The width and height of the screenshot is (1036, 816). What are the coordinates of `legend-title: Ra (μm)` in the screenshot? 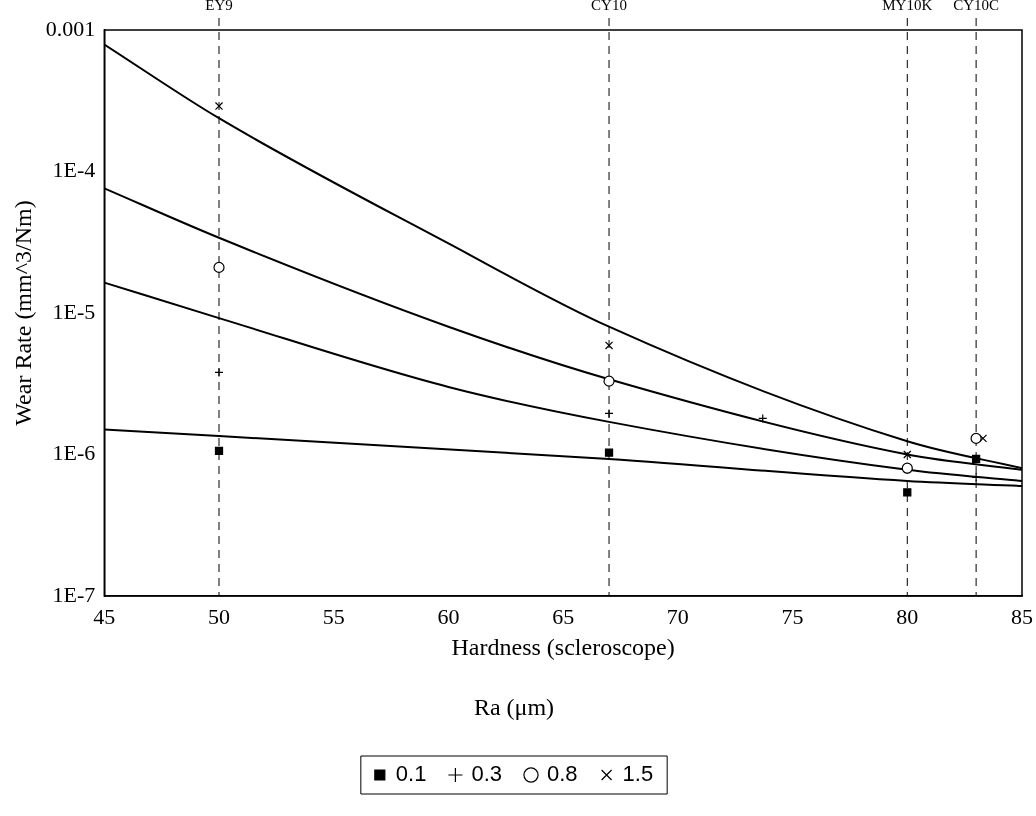 It's located at (514, 707).